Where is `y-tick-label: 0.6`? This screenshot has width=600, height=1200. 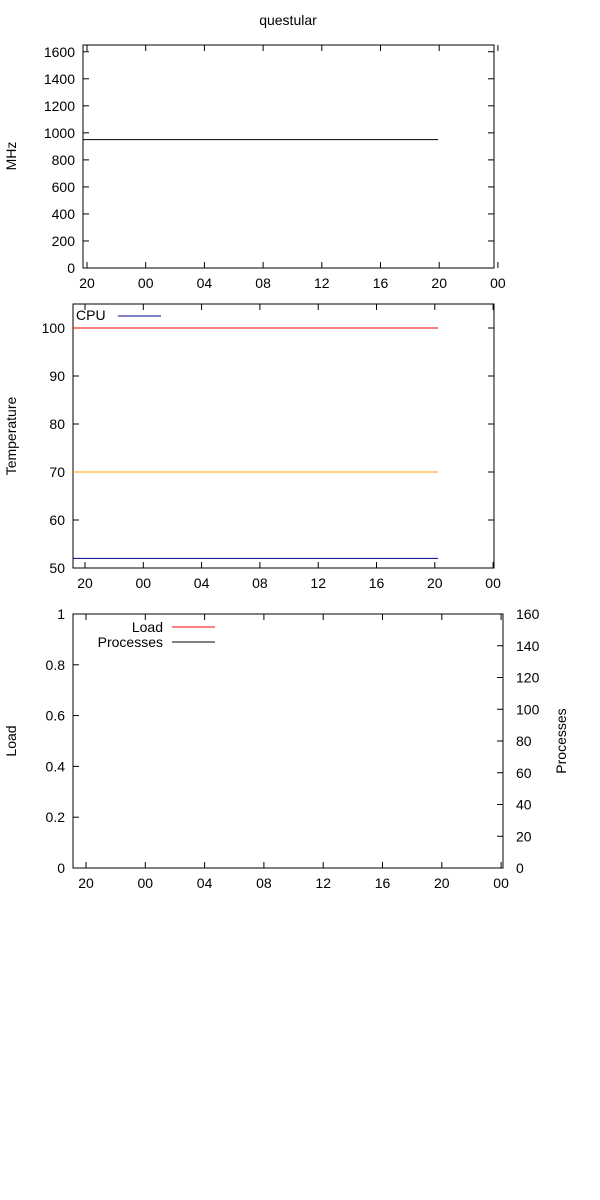 y-tick-label: 0.6 is located at coordinates (56, 716).